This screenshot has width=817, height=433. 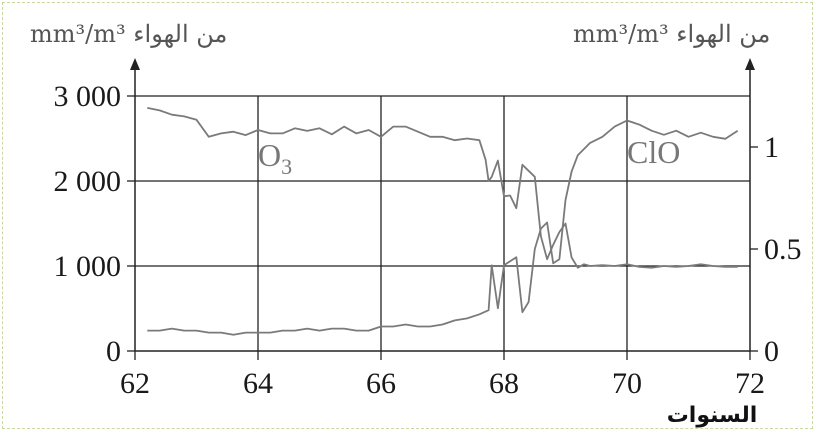 What do you see at coordinates (258, 383) in the screenshot?
I see `x-tick-label: 64` at bounding box center [258, 383].